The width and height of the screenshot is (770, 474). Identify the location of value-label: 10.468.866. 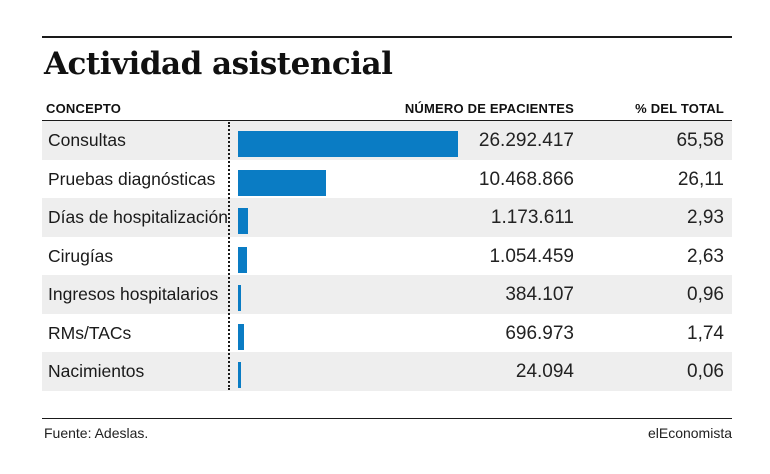
(526, 179).